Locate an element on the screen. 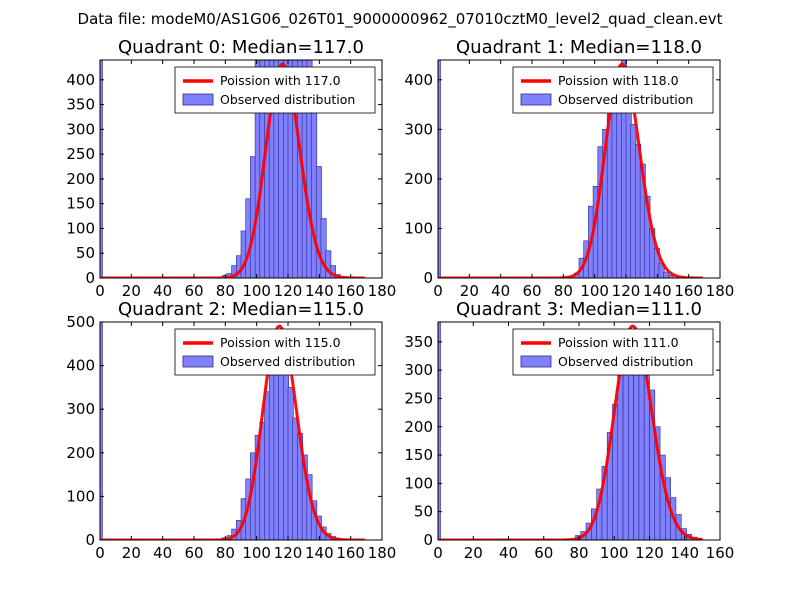  y-tick-label: 500 is located at coordinates (80, 322).